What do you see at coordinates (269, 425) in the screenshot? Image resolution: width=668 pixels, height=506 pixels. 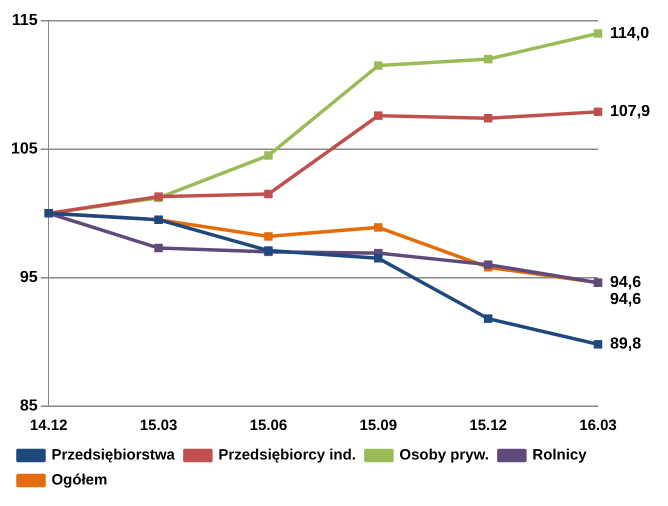 I see `x-tick-label: 15.06` at bounding box center [269, 425].